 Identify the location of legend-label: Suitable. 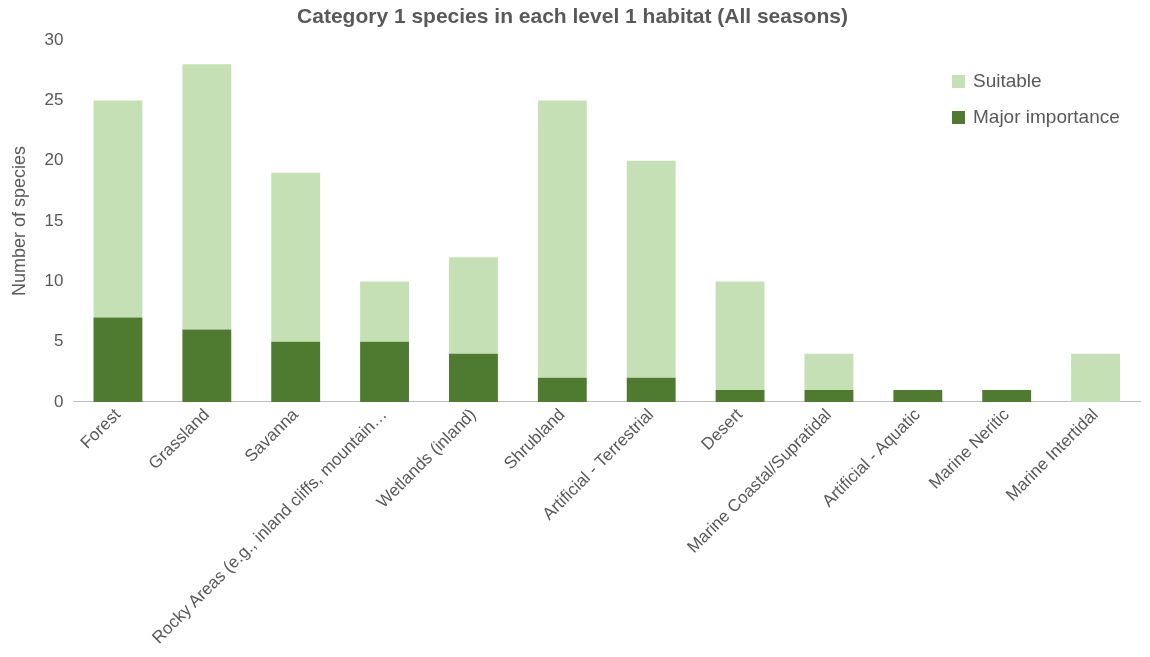
(1007, 81).